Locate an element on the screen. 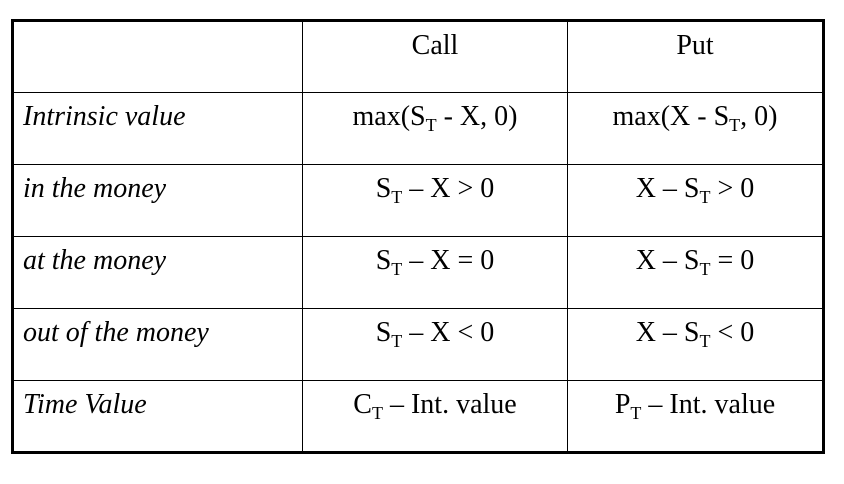  header-corner-cell is located at coordinates (157, 56).